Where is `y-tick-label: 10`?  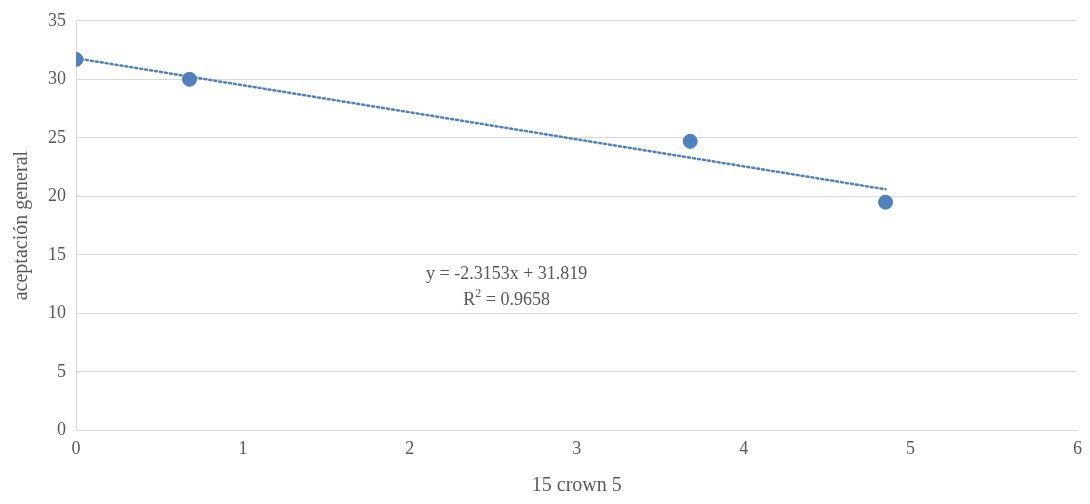 y-tick-label: 10 is located at coordinates (57, 312).